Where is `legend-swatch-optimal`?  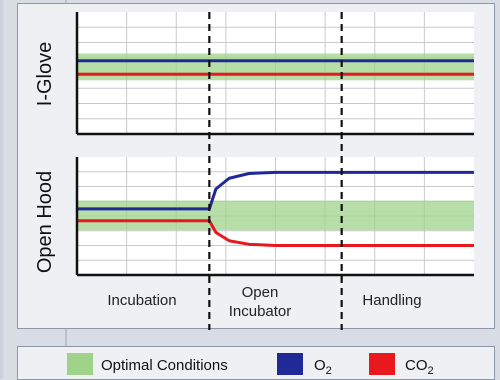 legend-swatch-optimal is located at coordinates (80, 364).